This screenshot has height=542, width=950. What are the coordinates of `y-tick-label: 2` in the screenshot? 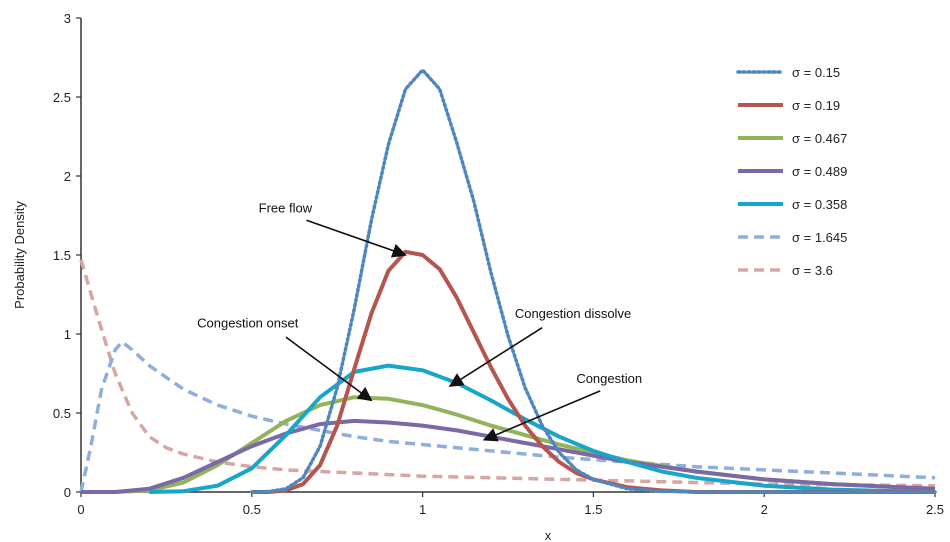 It's located at (67, 176).